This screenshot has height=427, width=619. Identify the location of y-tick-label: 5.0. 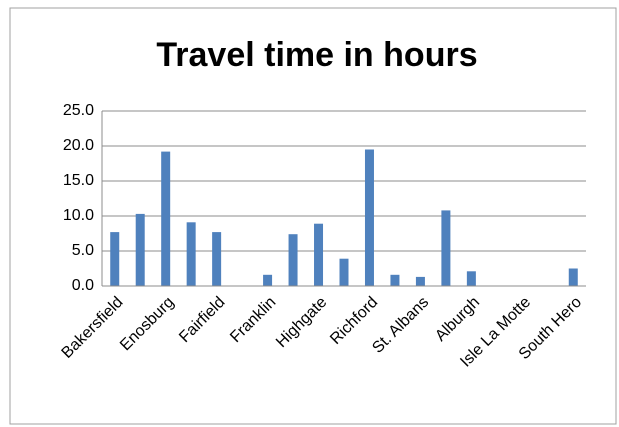
(83, 250).